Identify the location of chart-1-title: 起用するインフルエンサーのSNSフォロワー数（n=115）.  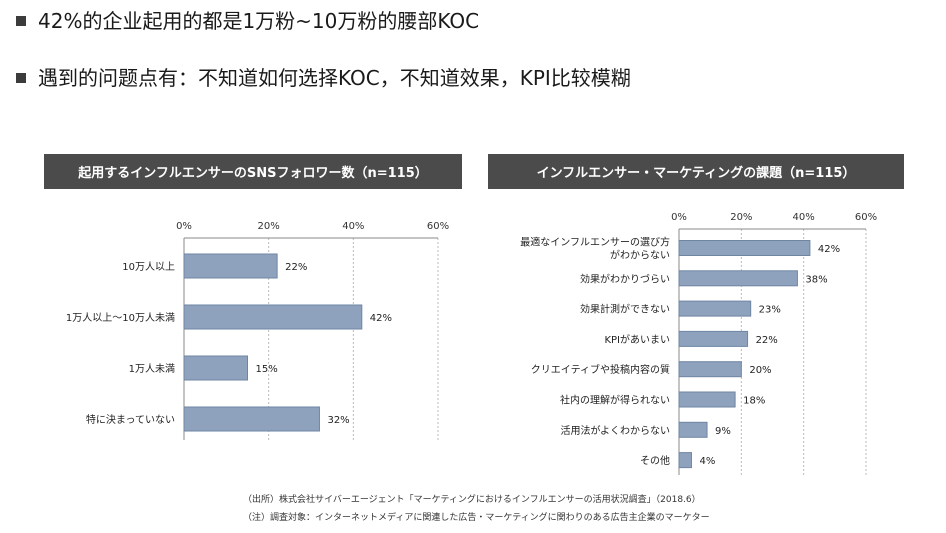
(253, 171).